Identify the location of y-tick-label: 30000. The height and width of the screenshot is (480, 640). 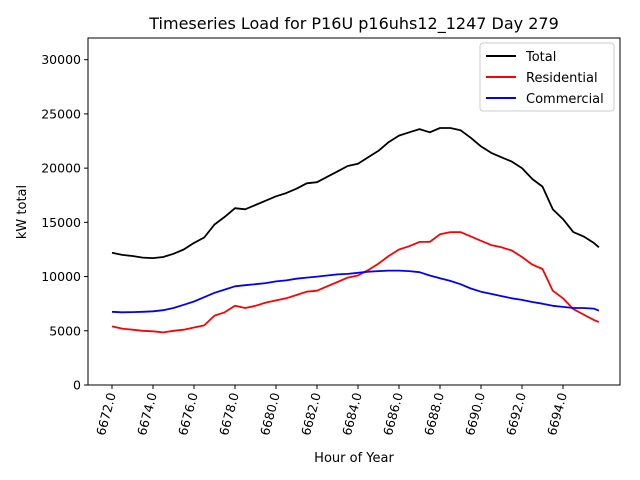
(61, 59).